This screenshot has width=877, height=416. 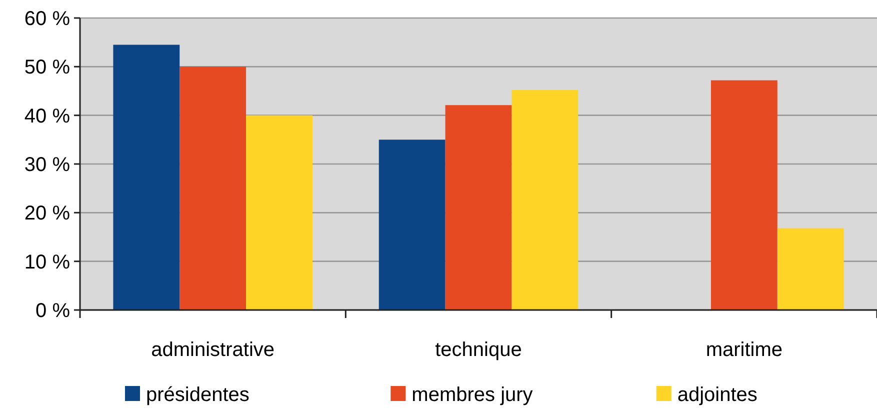 I want to click on y-tick-label: 0 %, so click(x=53, y=311).